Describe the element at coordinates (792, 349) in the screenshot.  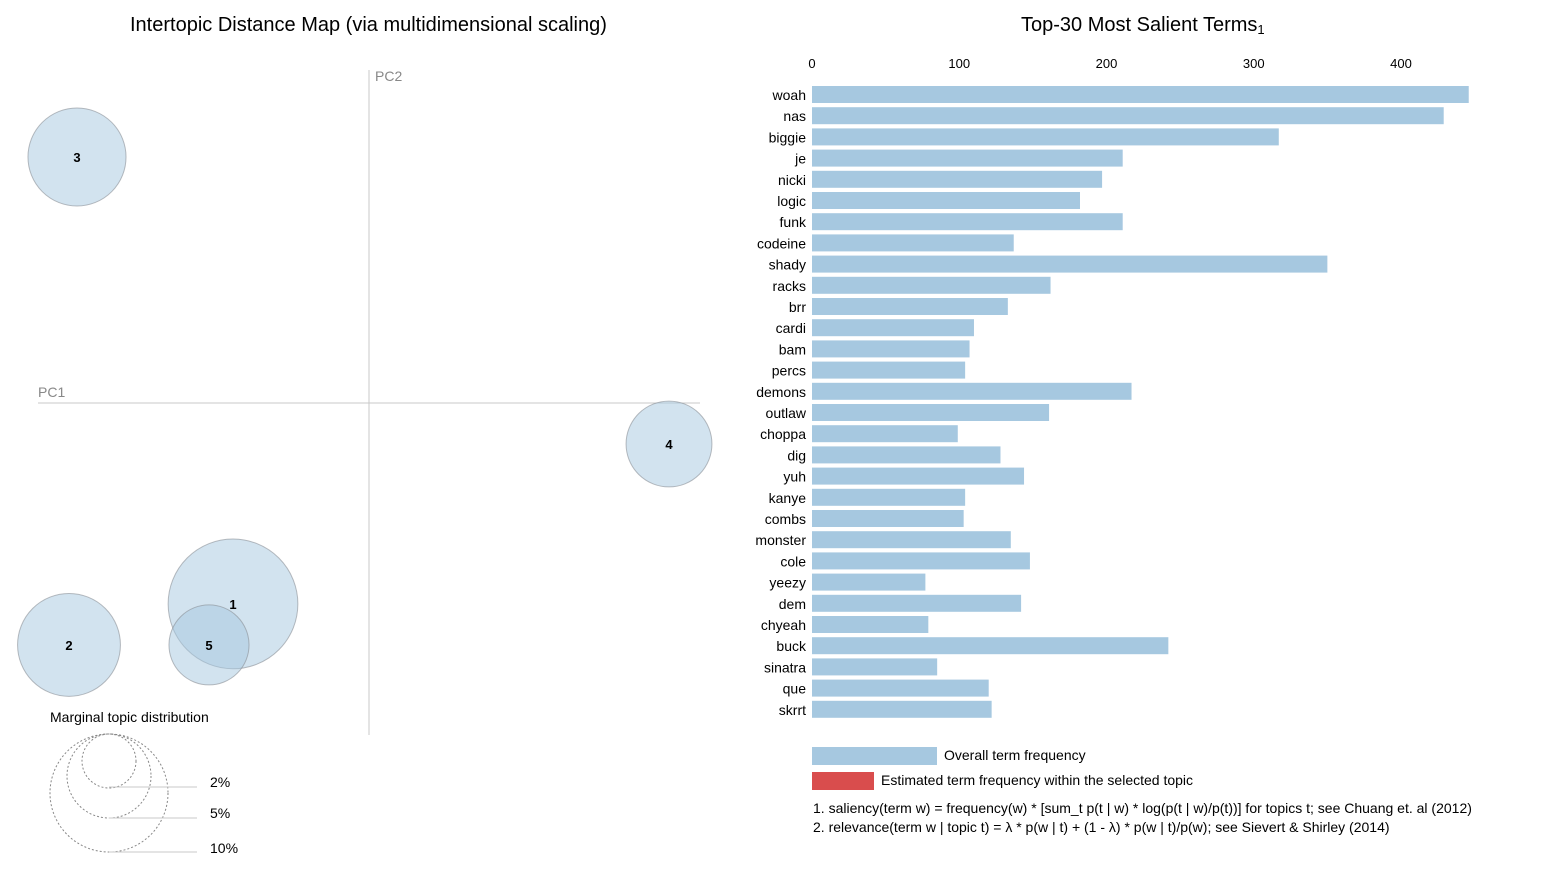
I see `term-label-bam: bam` at that location.